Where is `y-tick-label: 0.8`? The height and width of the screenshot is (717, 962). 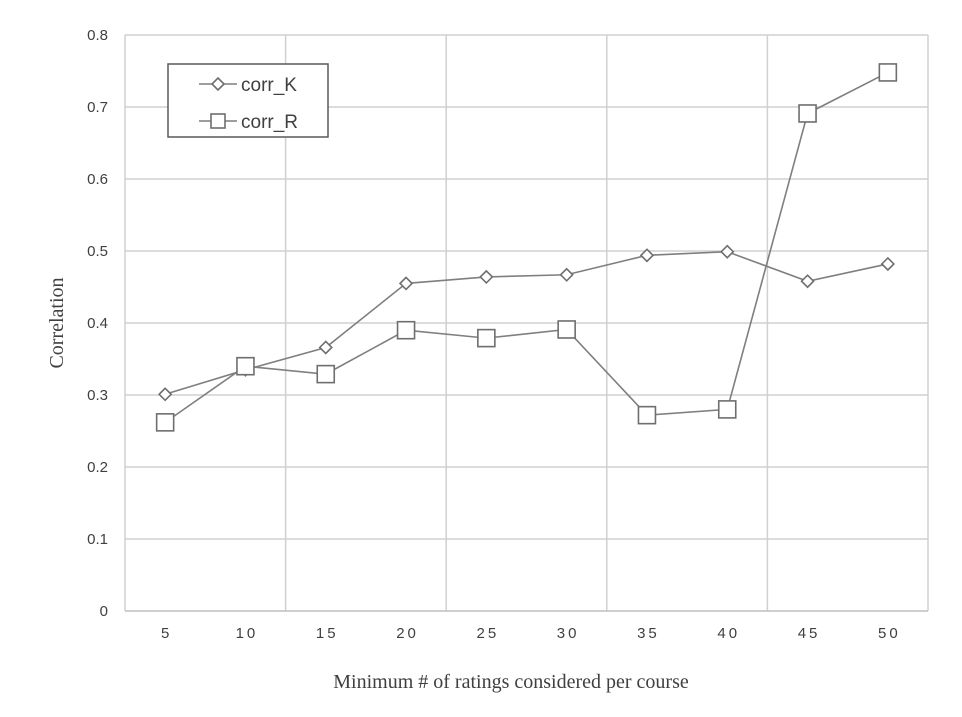
y-tick-label: 0.8 is located at coordinates (97, 35).